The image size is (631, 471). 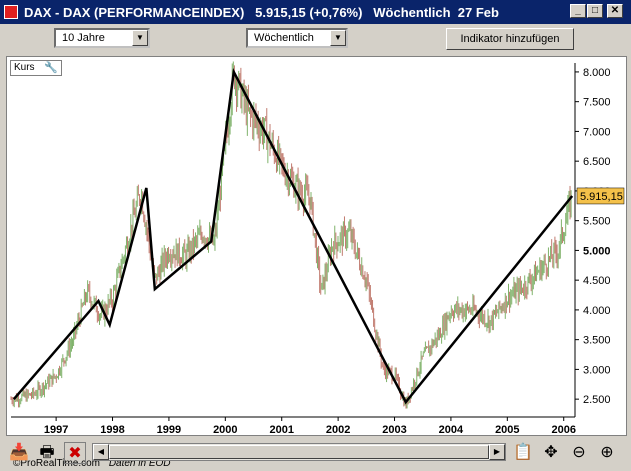 What do you see at coordinates (101, 452) in the screenshot?
I see `scroll-left-arrow: ◀` at bounding box center [101, 452].